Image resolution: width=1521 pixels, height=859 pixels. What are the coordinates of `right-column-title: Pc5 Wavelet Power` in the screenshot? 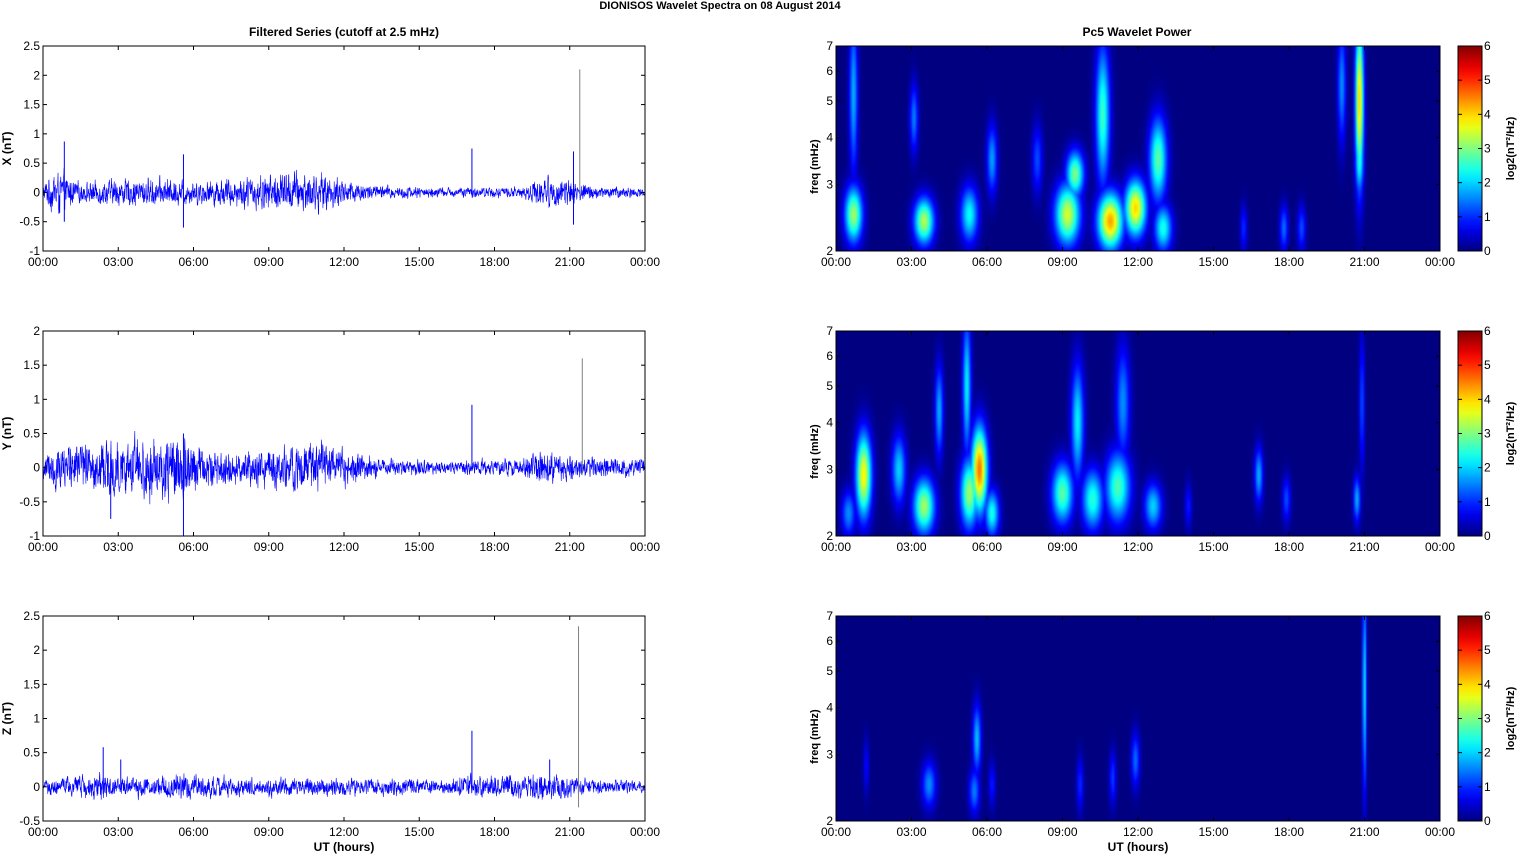 It's located at (1137, 32).